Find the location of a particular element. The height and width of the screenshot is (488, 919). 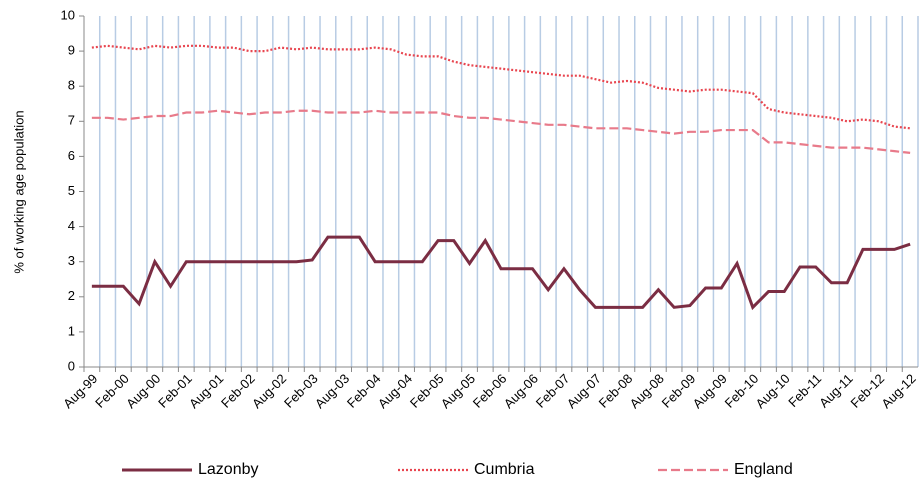

x-tick-label: Aug-03 is located at coordinates (332, 391).